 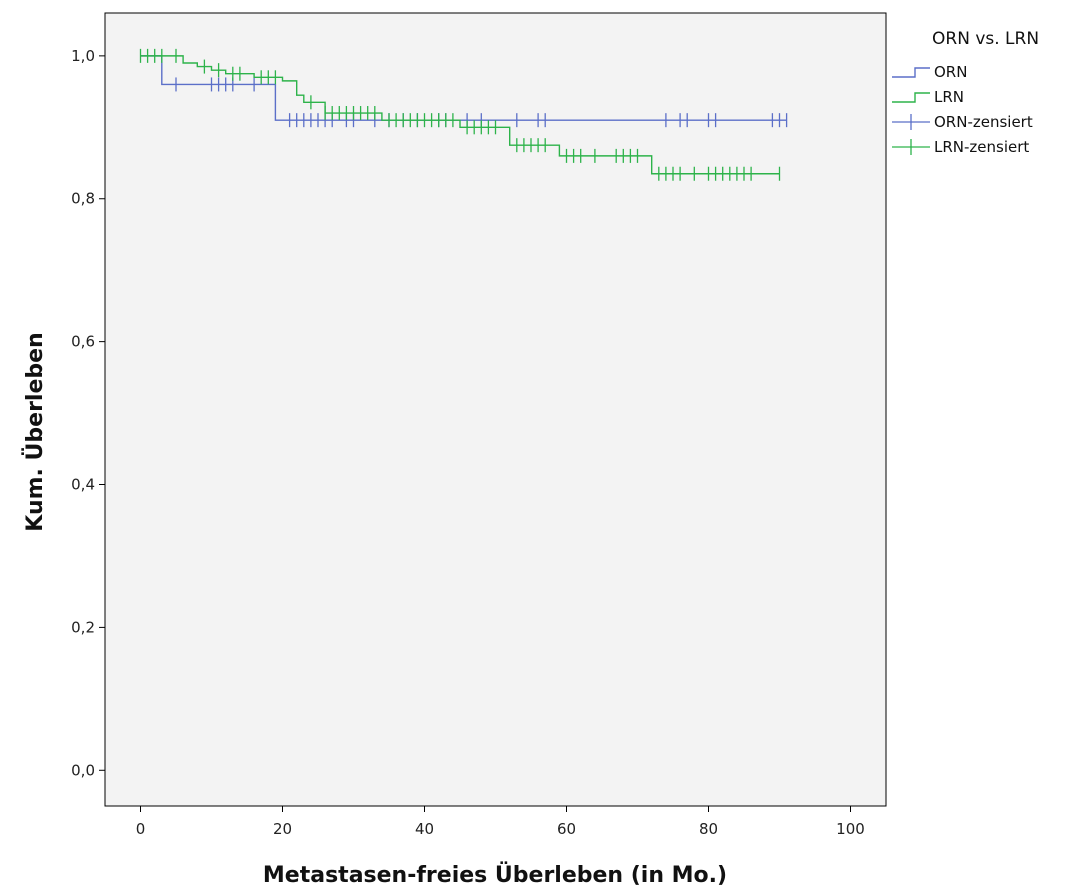 What do you see at coordinates (708, 829) in the screenshot?
I see `x-tick-label: 80` at bounding box center [708, 829].